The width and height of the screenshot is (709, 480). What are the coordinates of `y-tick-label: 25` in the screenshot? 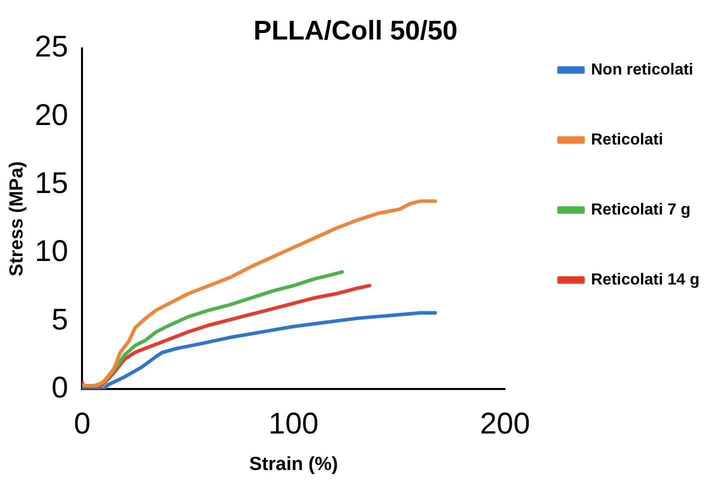 It's located at (51, 47).